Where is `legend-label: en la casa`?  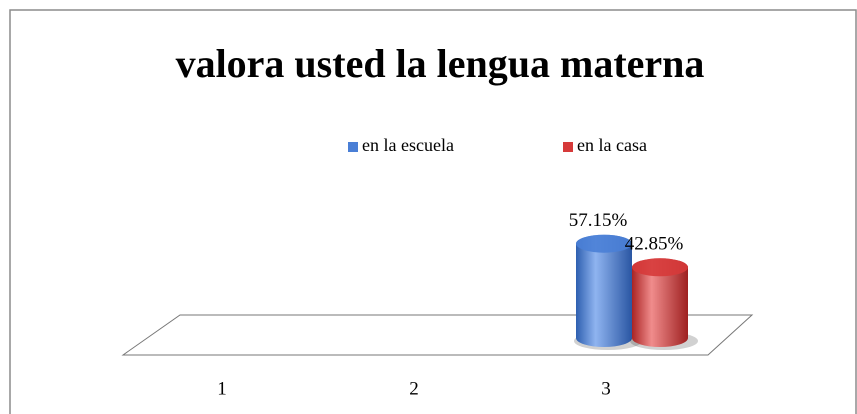
legend-label: en la casa is located at coordinates (612, 145).